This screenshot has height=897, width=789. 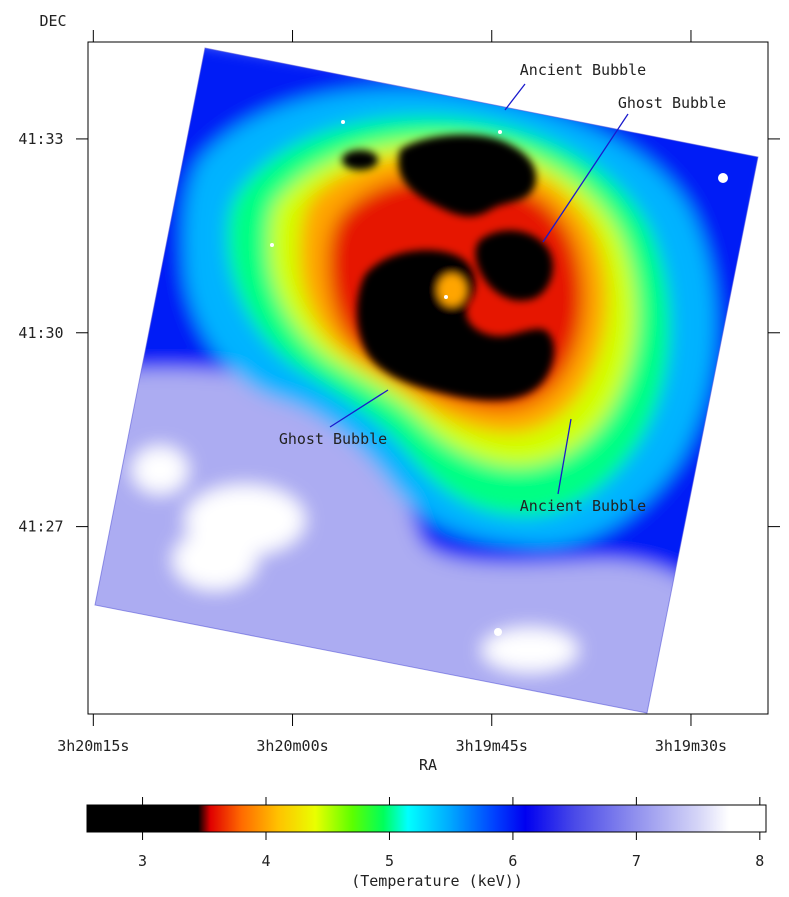 I want to click on colorbar, so click(x=426, y=818).